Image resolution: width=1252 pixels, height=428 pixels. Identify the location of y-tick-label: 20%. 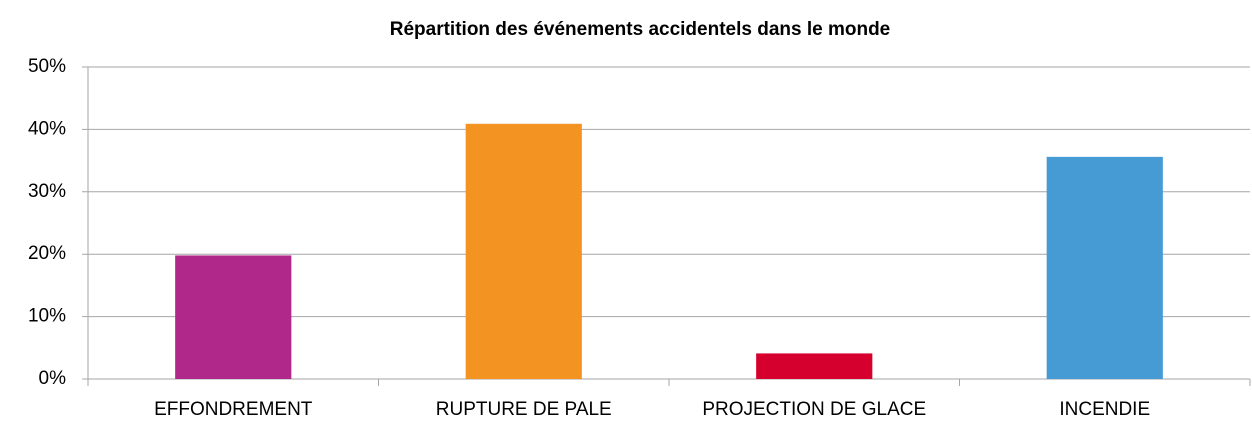
(47, 253).